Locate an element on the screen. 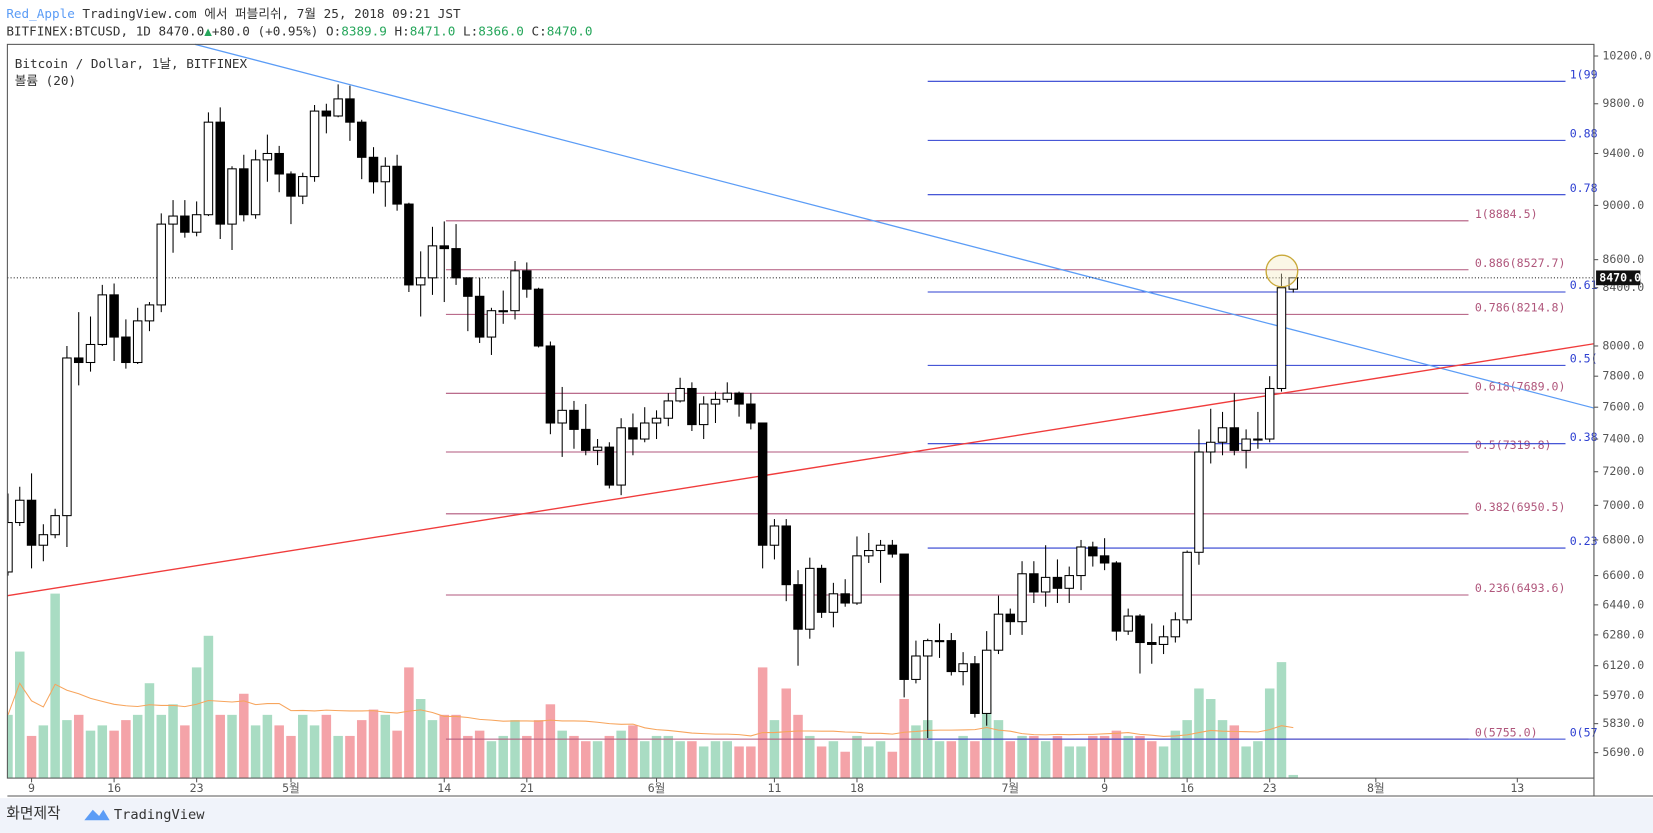  y-tick-label: 5970.0 is located at coordinates (1623, 695).